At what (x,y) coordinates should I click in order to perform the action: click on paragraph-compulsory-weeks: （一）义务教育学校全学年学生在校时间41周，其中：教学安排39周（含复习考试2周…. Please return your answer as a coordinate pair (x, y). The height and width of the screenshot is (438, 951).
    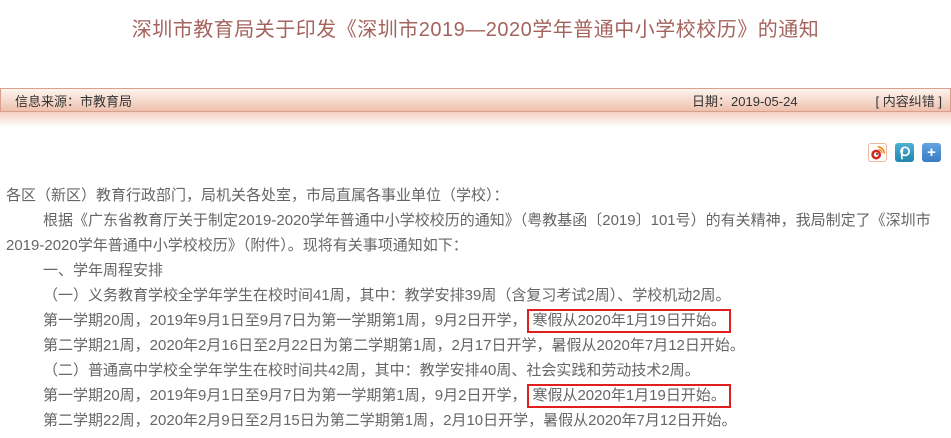
    Looking at the image, I should click on (387, 295).